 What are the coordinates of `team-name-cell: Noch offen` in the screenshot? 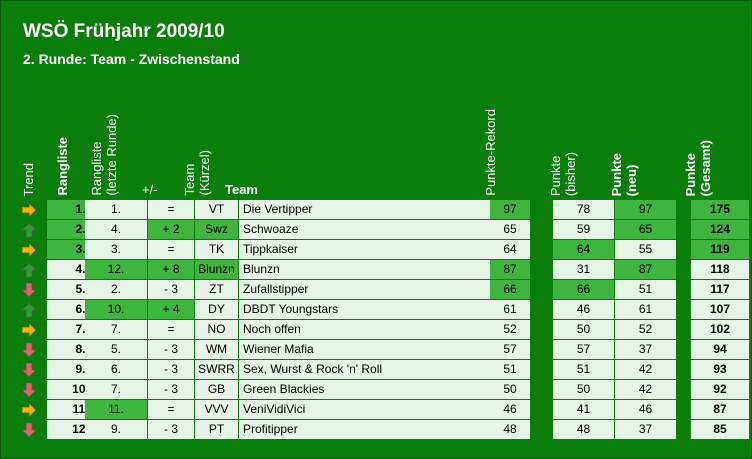 It's located at (364, 329).